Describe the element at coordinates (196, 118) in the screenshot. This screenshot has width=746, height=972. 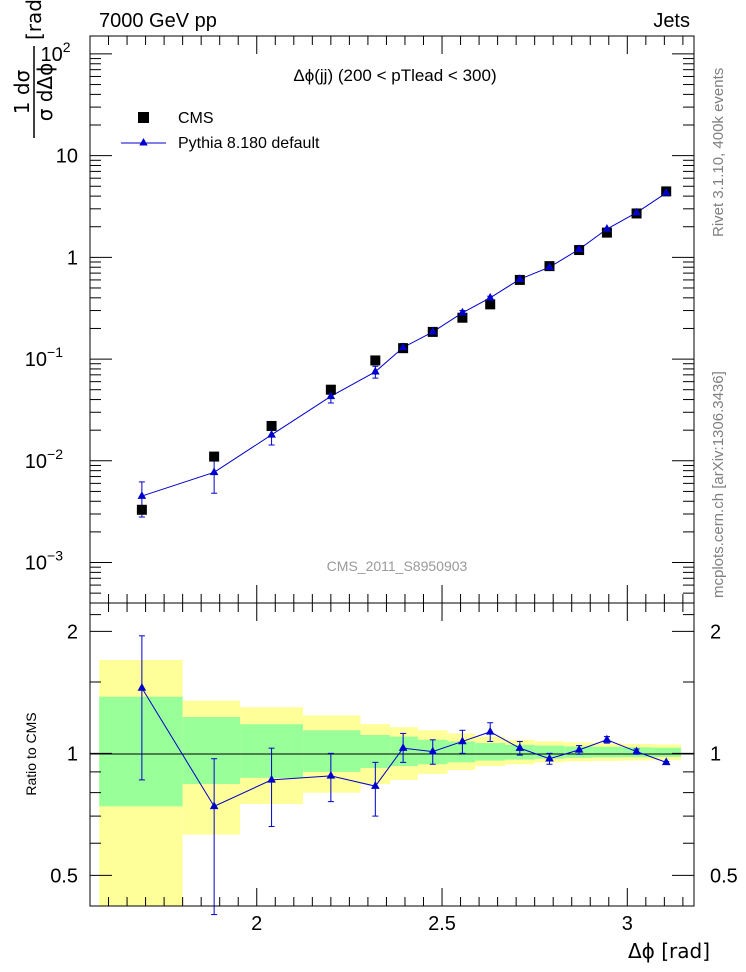
I see `legend-cms-label: CMS` at that location.